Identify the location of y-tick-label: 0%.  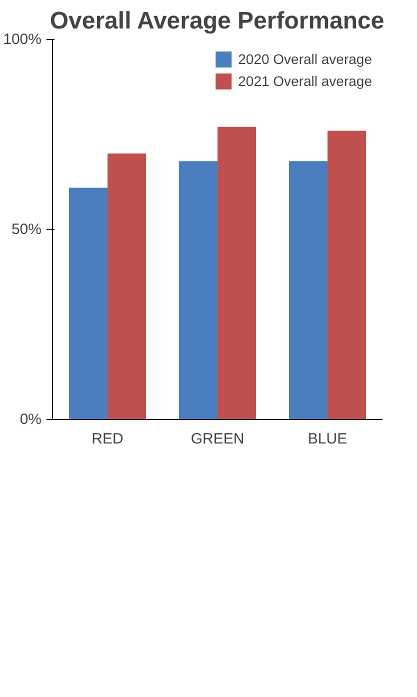
(31, 419).